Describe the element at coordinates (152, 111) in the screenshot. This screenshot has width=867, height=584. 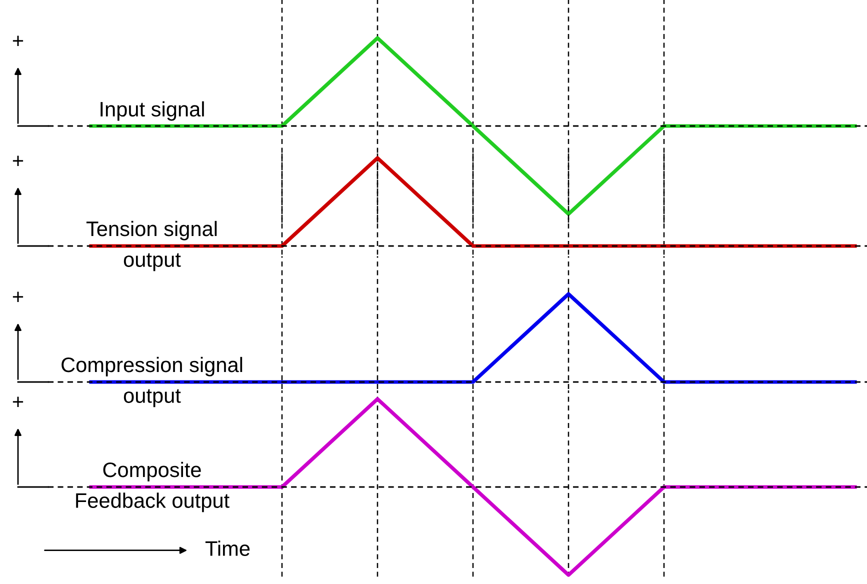
I see `series-label: Input signal` at that location.